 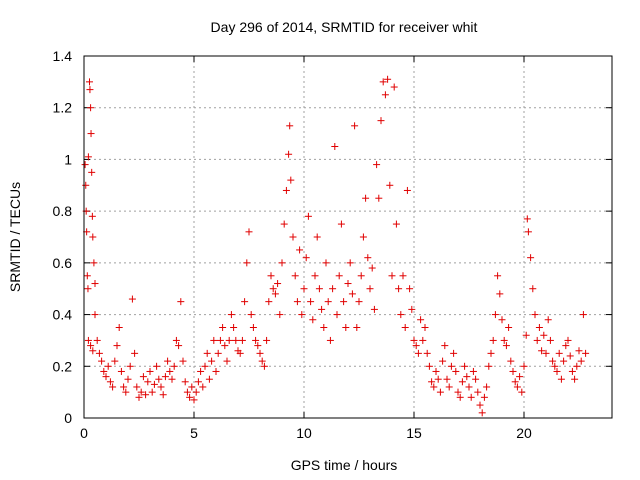 I want to click on y-tick-label: 0.4, so click(x=63, y=315).